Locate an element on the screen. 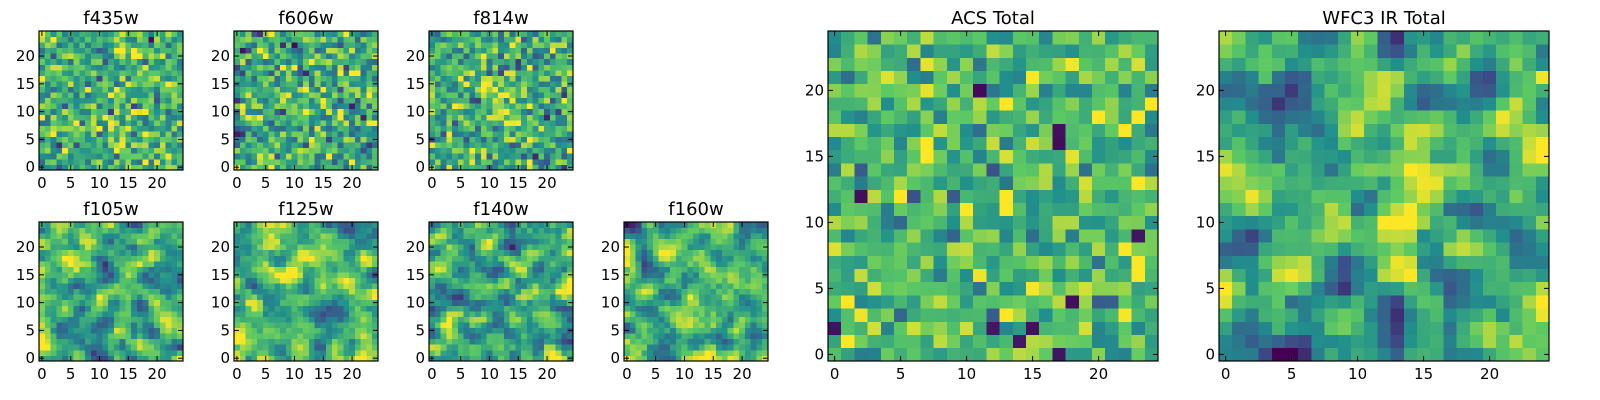 The width and height of the screenshot is (1600, 400). y-tick-label: 0 is located at coordinates (30, 167).